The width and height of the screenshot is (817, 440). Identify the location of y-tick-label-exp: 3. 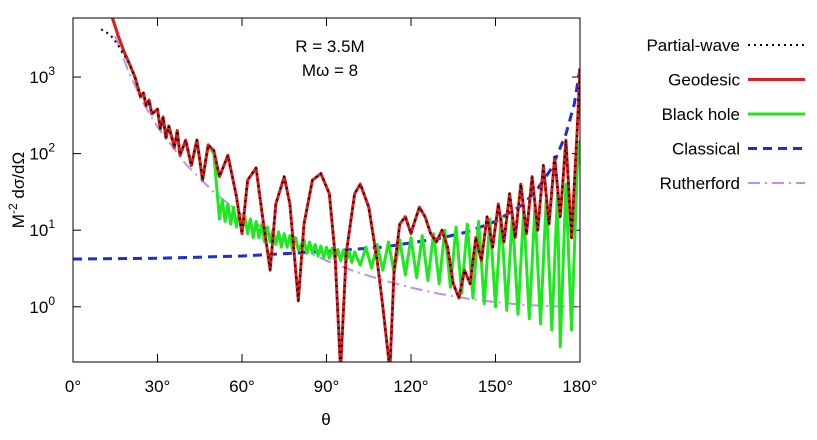
(51, 71).